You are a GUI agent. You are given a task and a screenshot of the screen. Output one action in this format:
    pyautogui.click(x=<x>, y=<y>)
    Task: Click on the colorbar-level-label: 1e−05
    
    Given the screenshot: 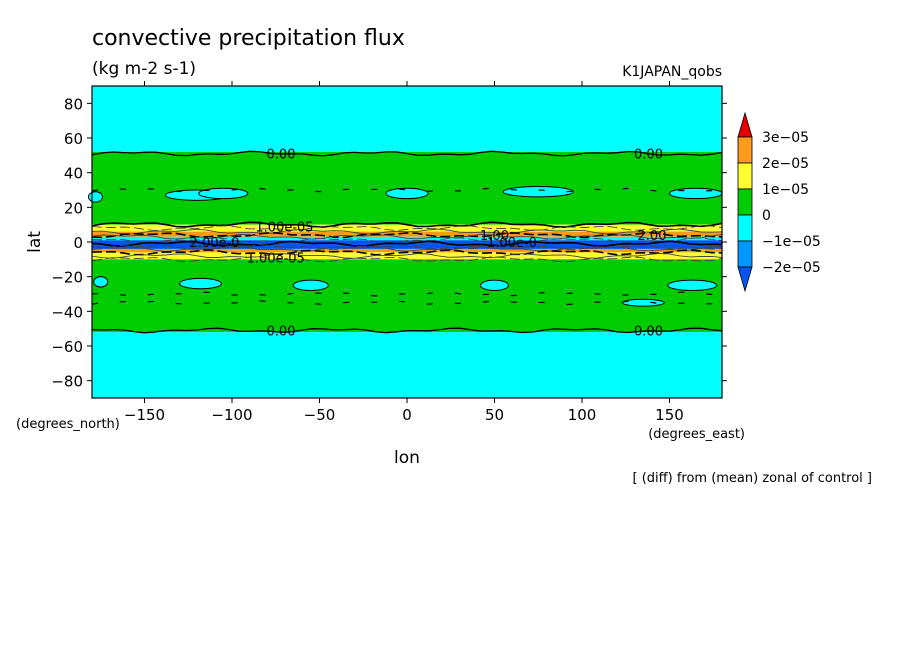 What is the action you would take?
    pyautogui.click(x=785, y=190)
    